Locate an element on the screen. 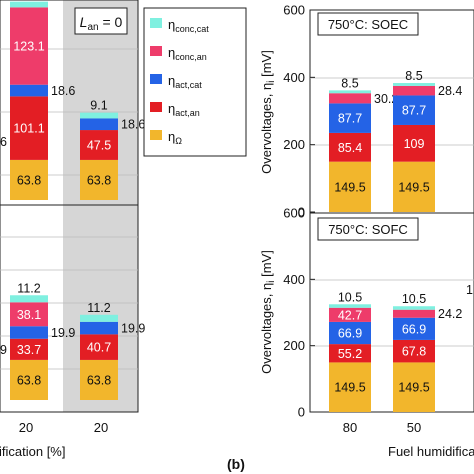  soec-title-box is located at coordinates (368, 24).